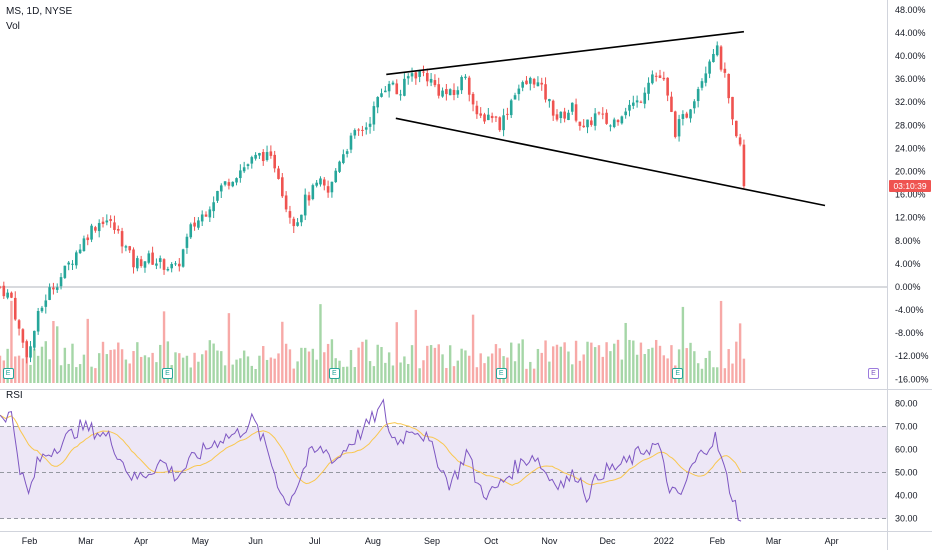  I want to click on price-tick-label: 28.00%, so click(910, 125).